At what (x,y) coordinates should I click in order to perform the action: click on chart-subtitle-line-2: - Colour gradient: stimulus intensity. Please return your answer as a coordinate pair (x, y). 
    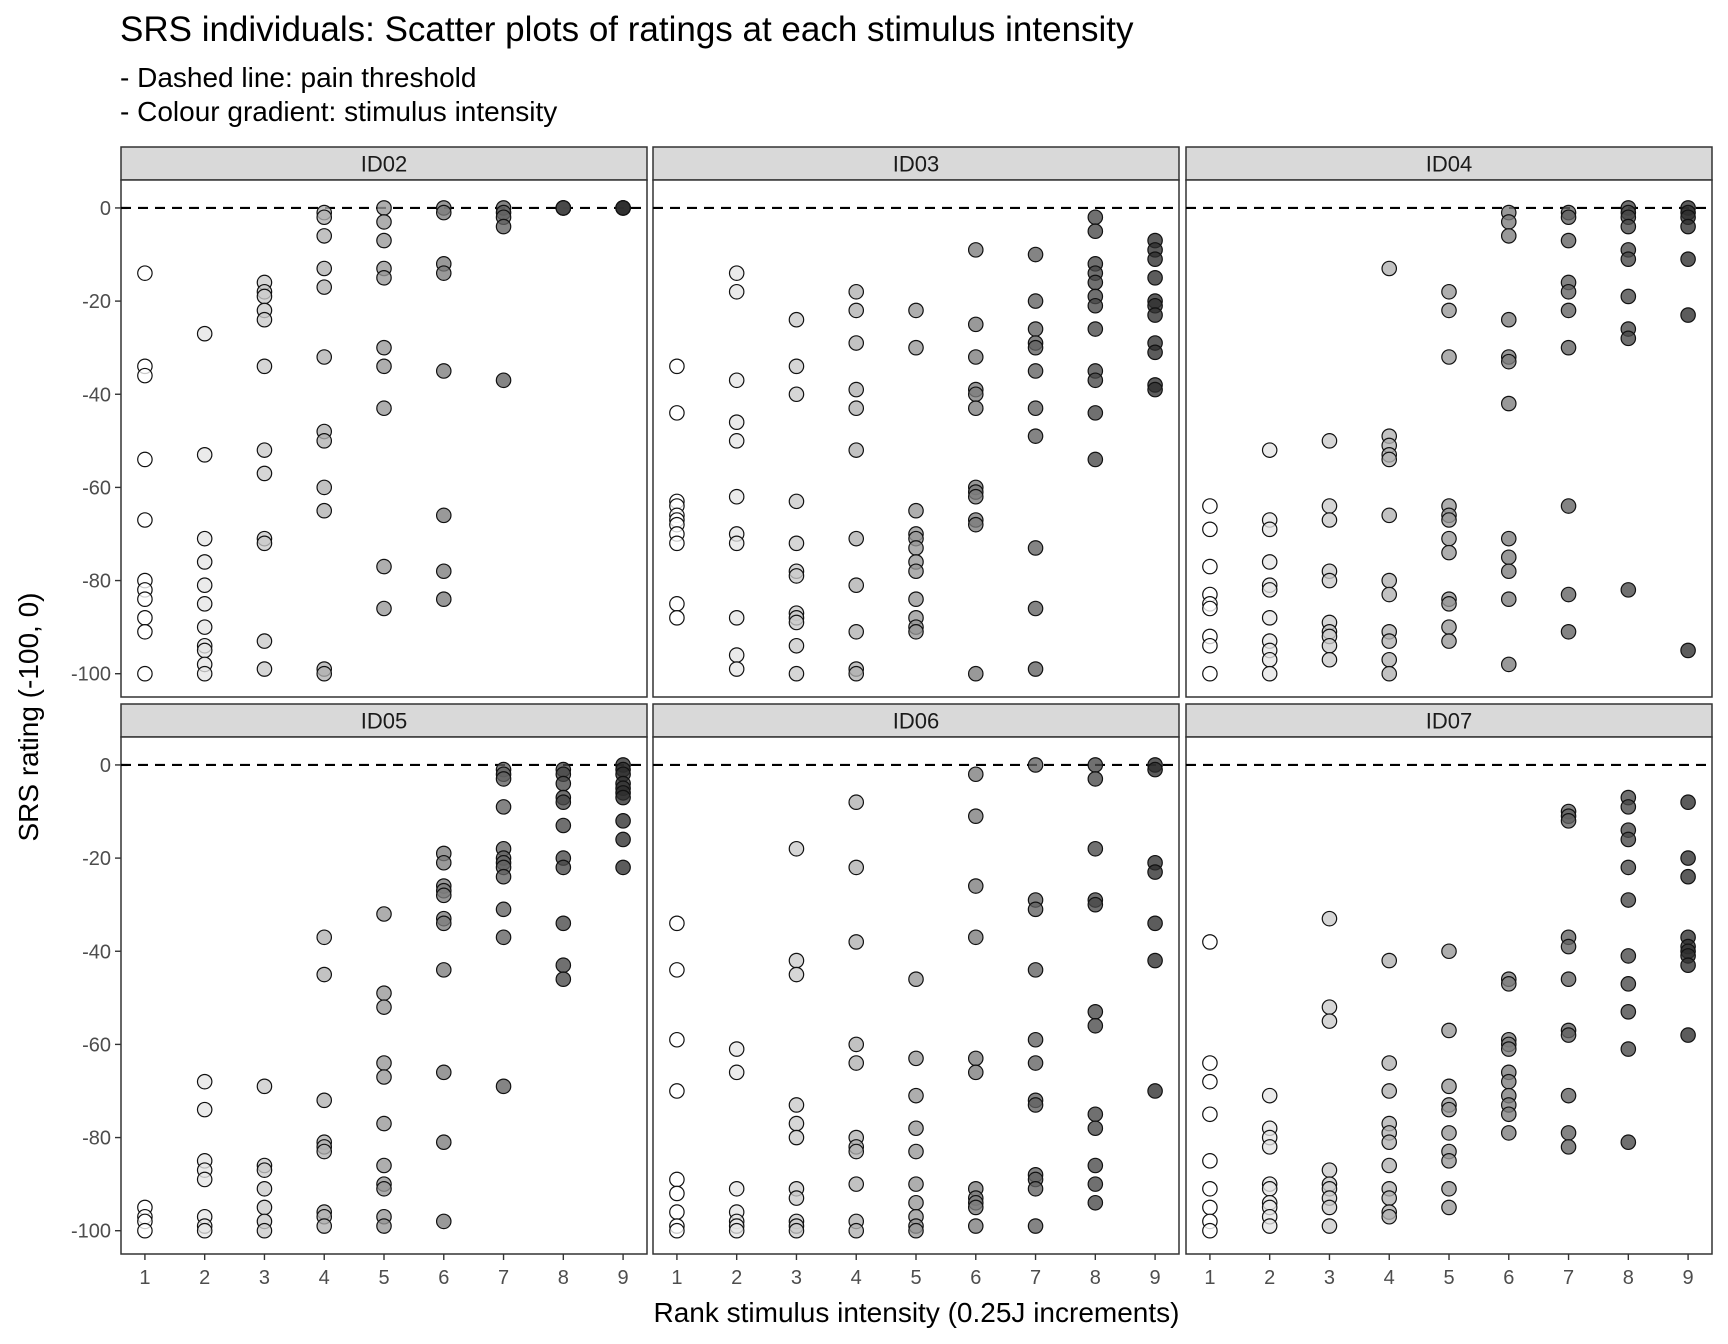
    Looking at the image, I should click on (339, 111).